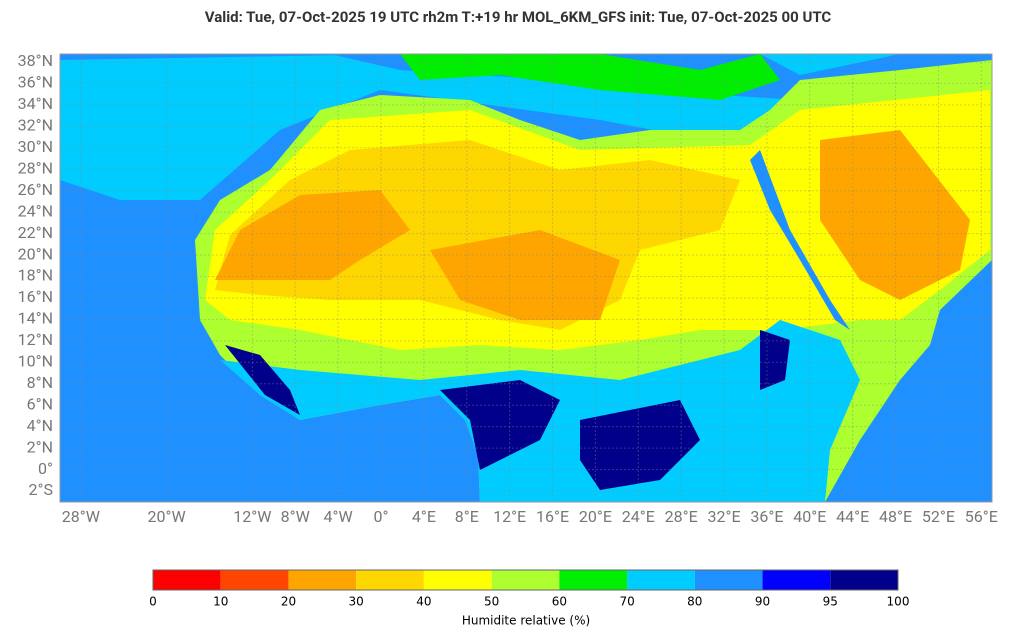 The image size is (1011, 641). Describe the element at coordinates (424, 516) in the screenshot. I see `lon-label: 4°E` at that location.